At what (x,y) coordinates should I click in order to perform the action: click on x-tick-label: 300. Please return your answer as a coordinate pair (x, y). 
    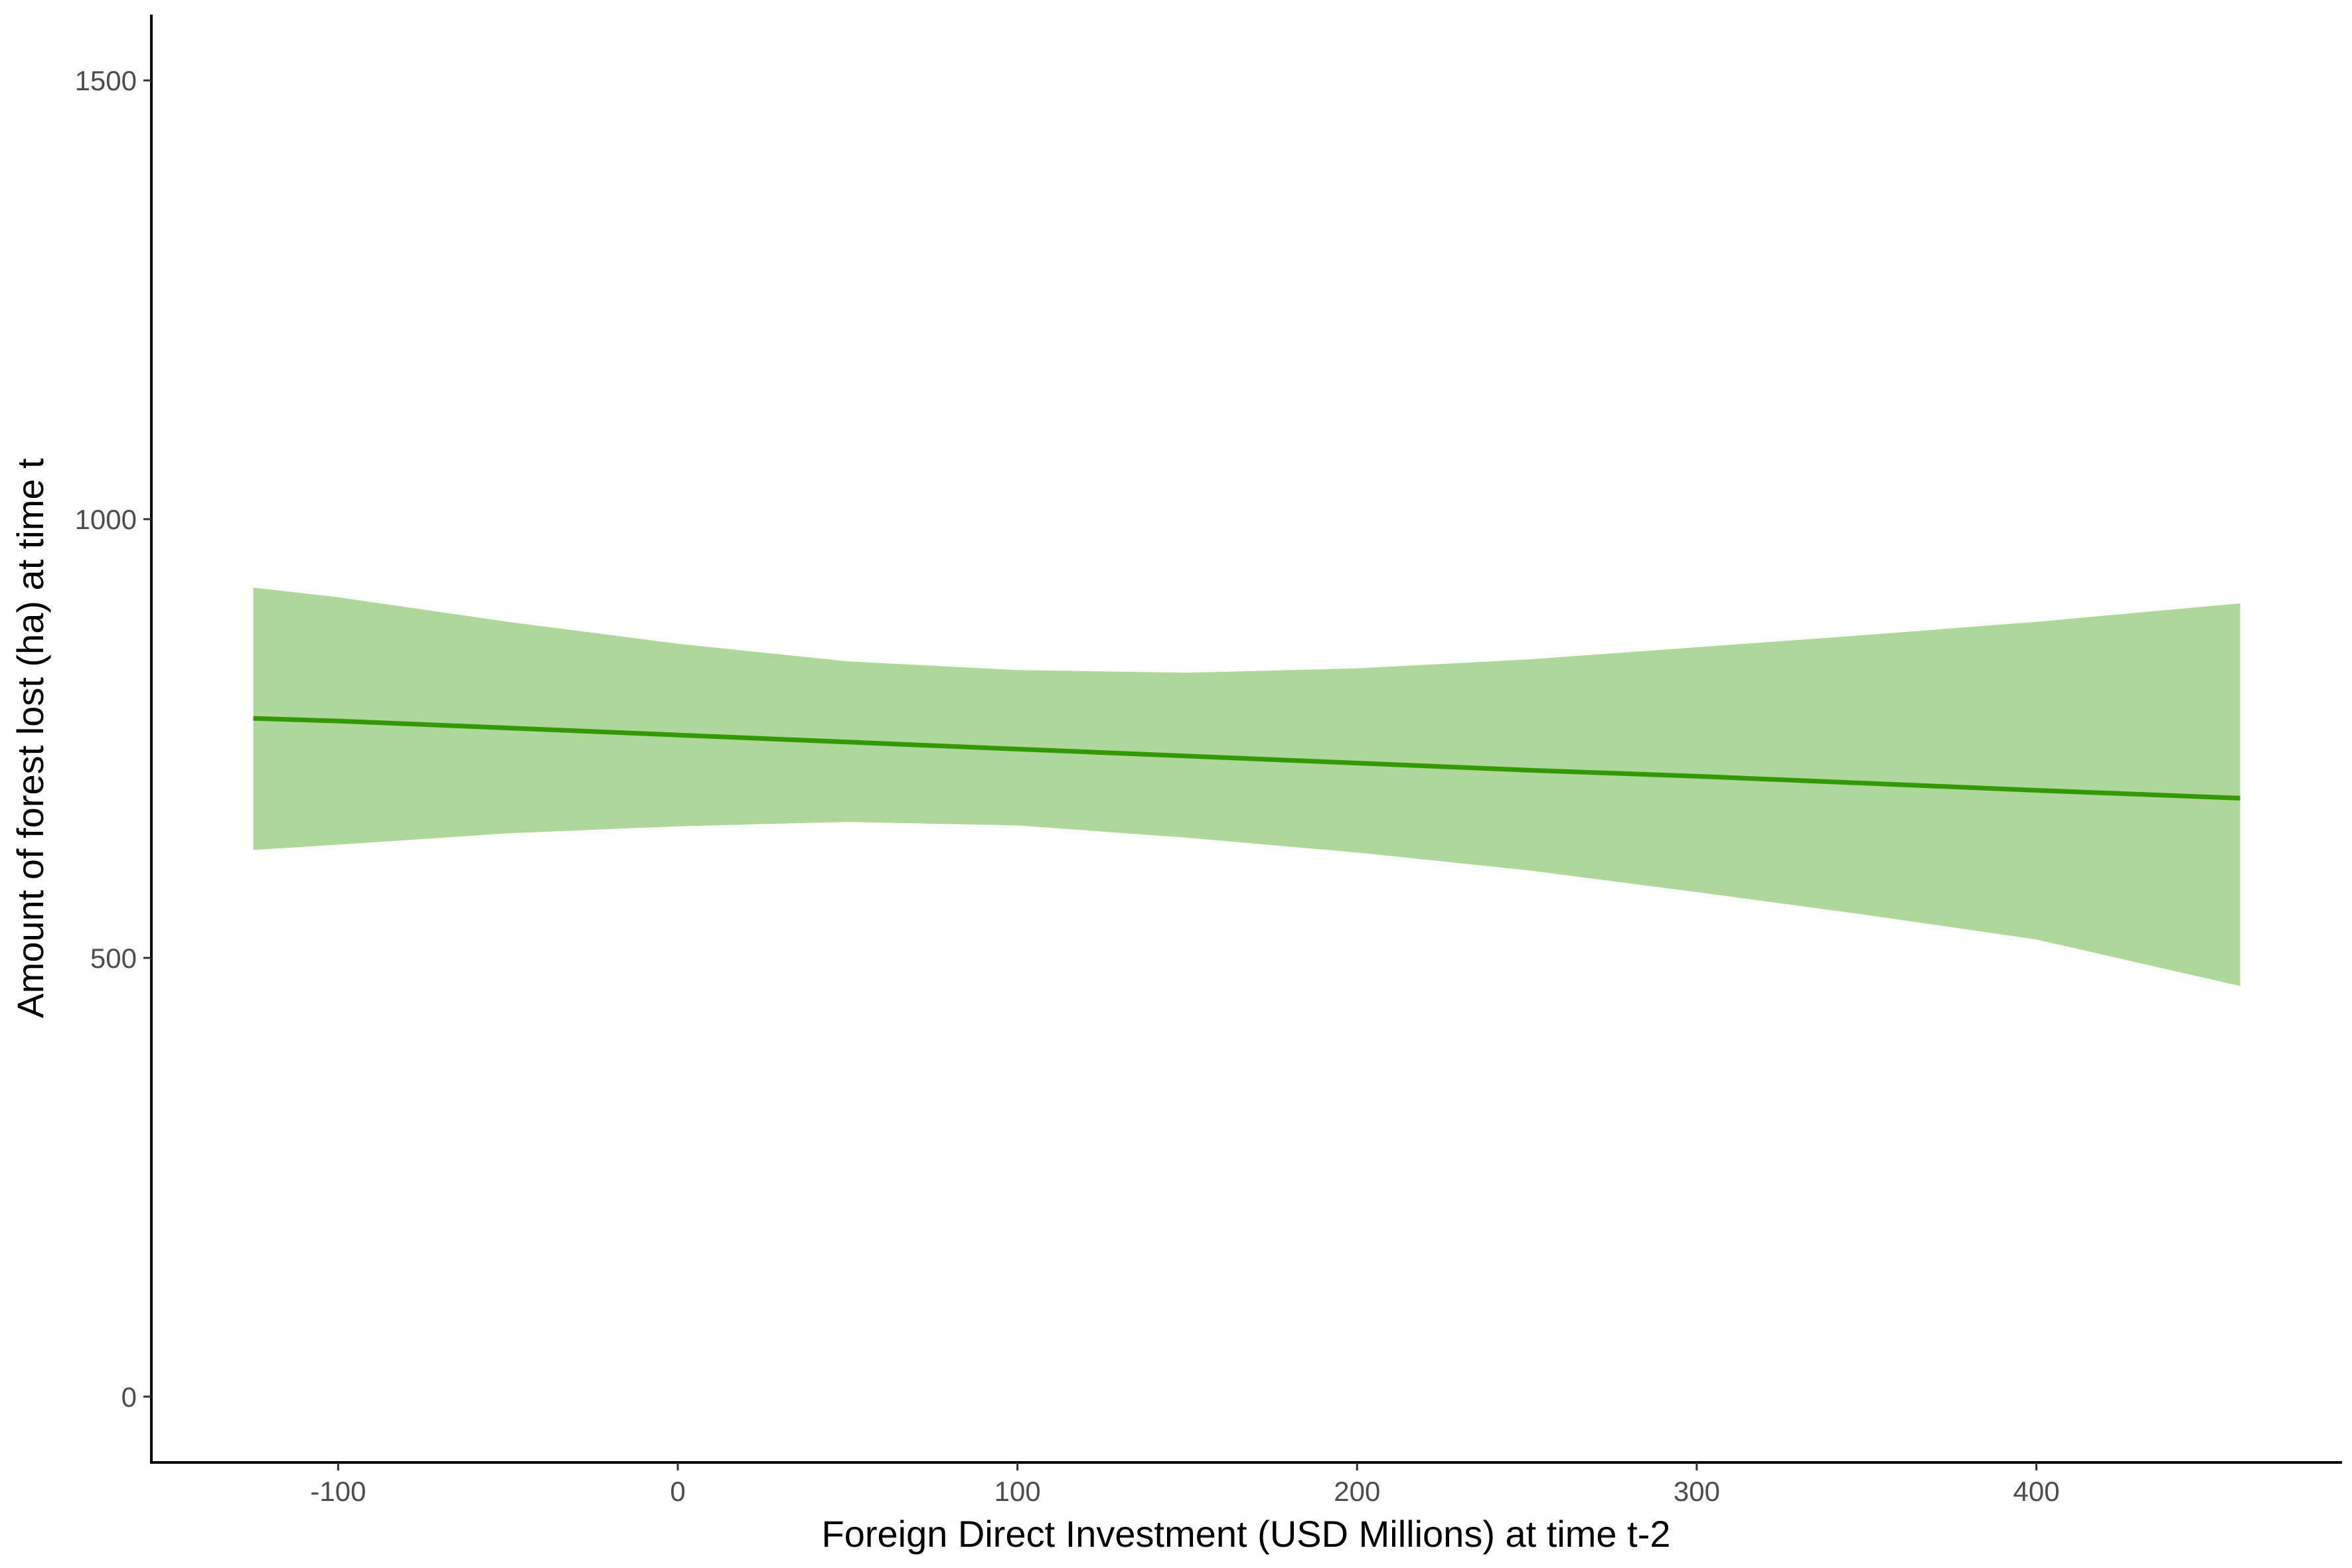
    Looking at the image, I should click on (1697, 1491).